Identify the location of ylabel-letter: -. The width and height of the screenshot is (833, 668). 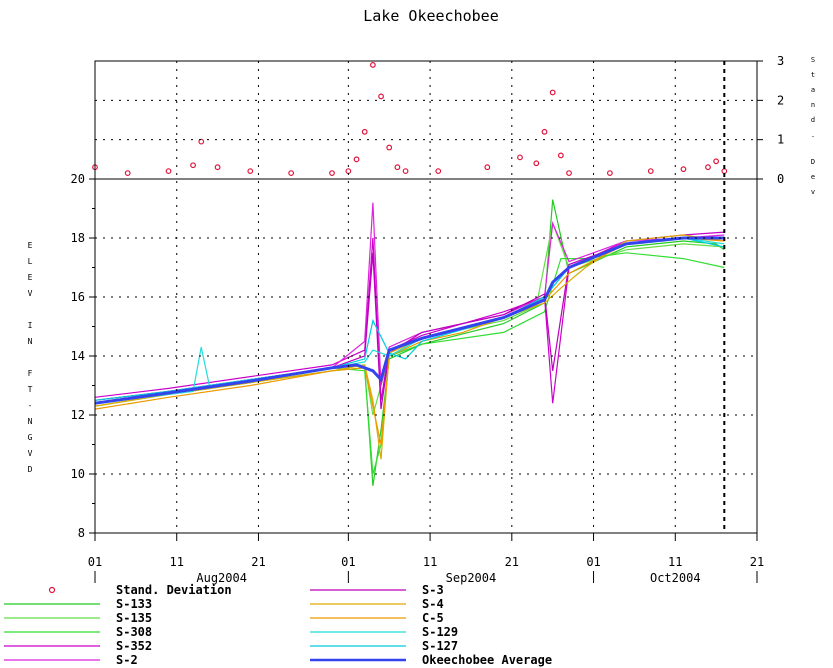
(30, 405).